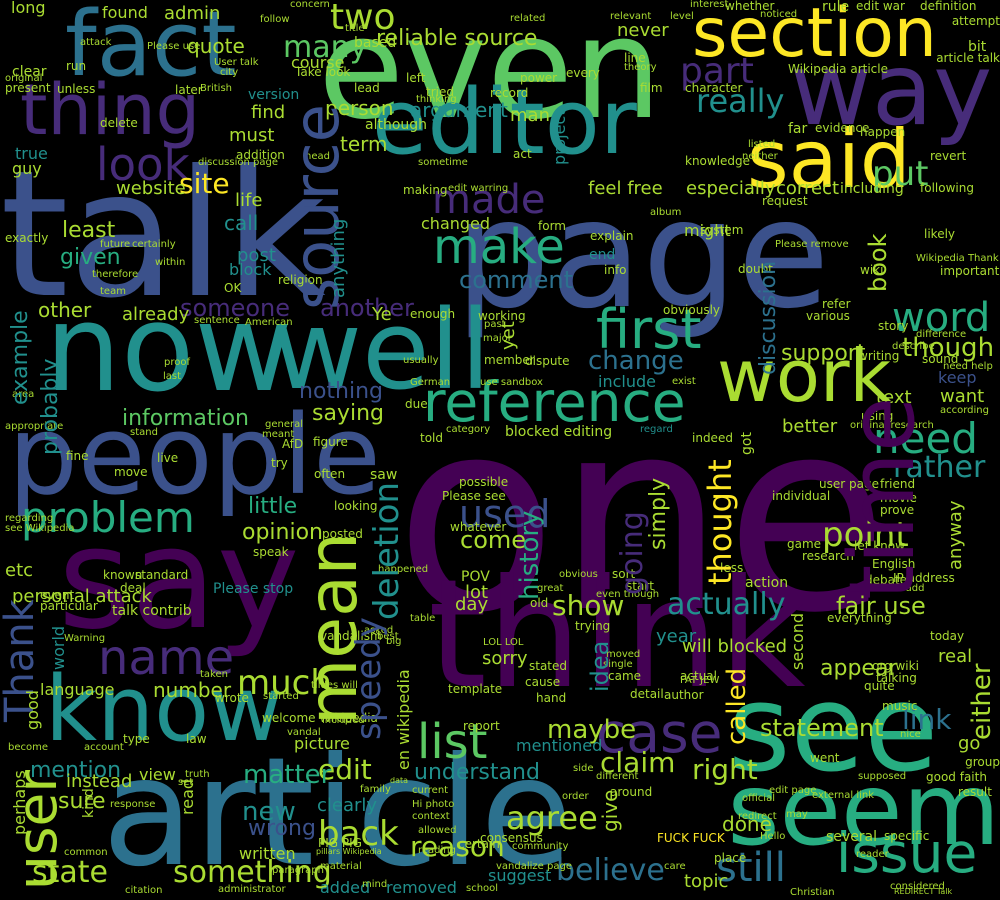 The width and height of the screenshot is (1000, 900). What do you see at coordinates (886, 580) in the screenshot?
I see `word-debate: debate` at bounding box center [886, 580].